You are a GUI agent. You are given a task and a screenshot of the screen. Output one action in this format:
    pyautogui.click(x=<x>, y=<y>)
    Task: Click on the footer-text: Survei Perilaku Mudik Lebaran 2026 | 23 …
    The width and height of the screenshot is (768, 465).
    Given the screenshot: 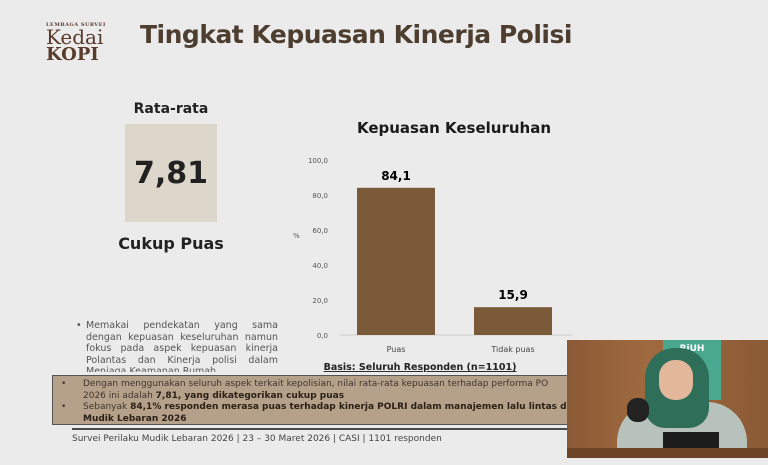 What is the action you would take?
    pyautogui.click(x=257, y=439)
    